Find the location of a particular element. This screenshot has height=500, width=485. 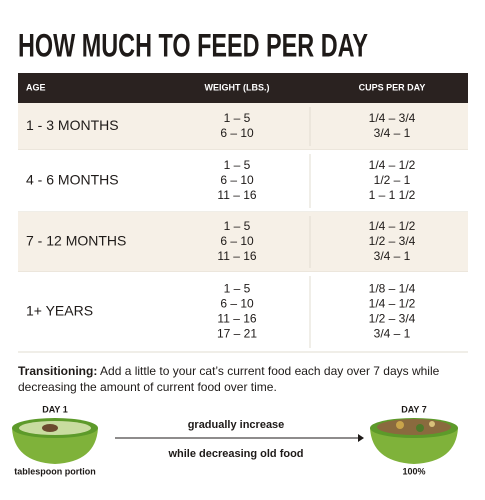

table-header: AGE is located at coordinates (36, 87).